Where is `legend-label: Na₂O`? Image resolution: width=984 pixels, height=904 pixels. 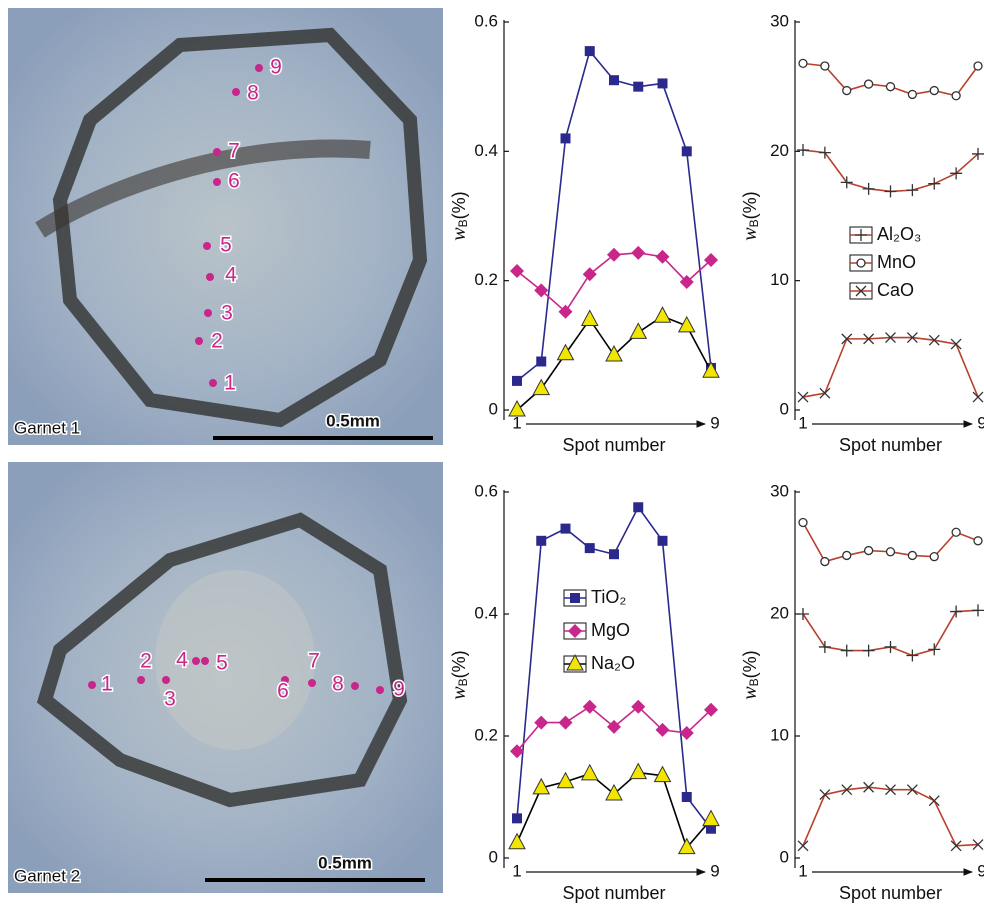 legend-label: Na₂O is located at coordinates (613, 663).